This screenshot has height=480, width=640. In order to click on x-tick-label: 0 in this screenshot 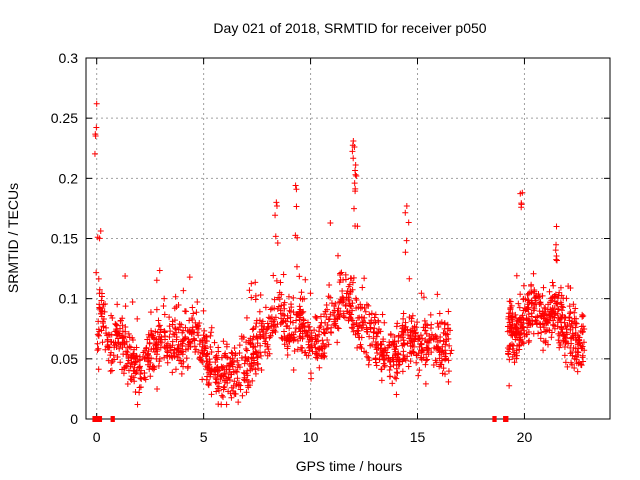, I will do `click(97, 437)`.